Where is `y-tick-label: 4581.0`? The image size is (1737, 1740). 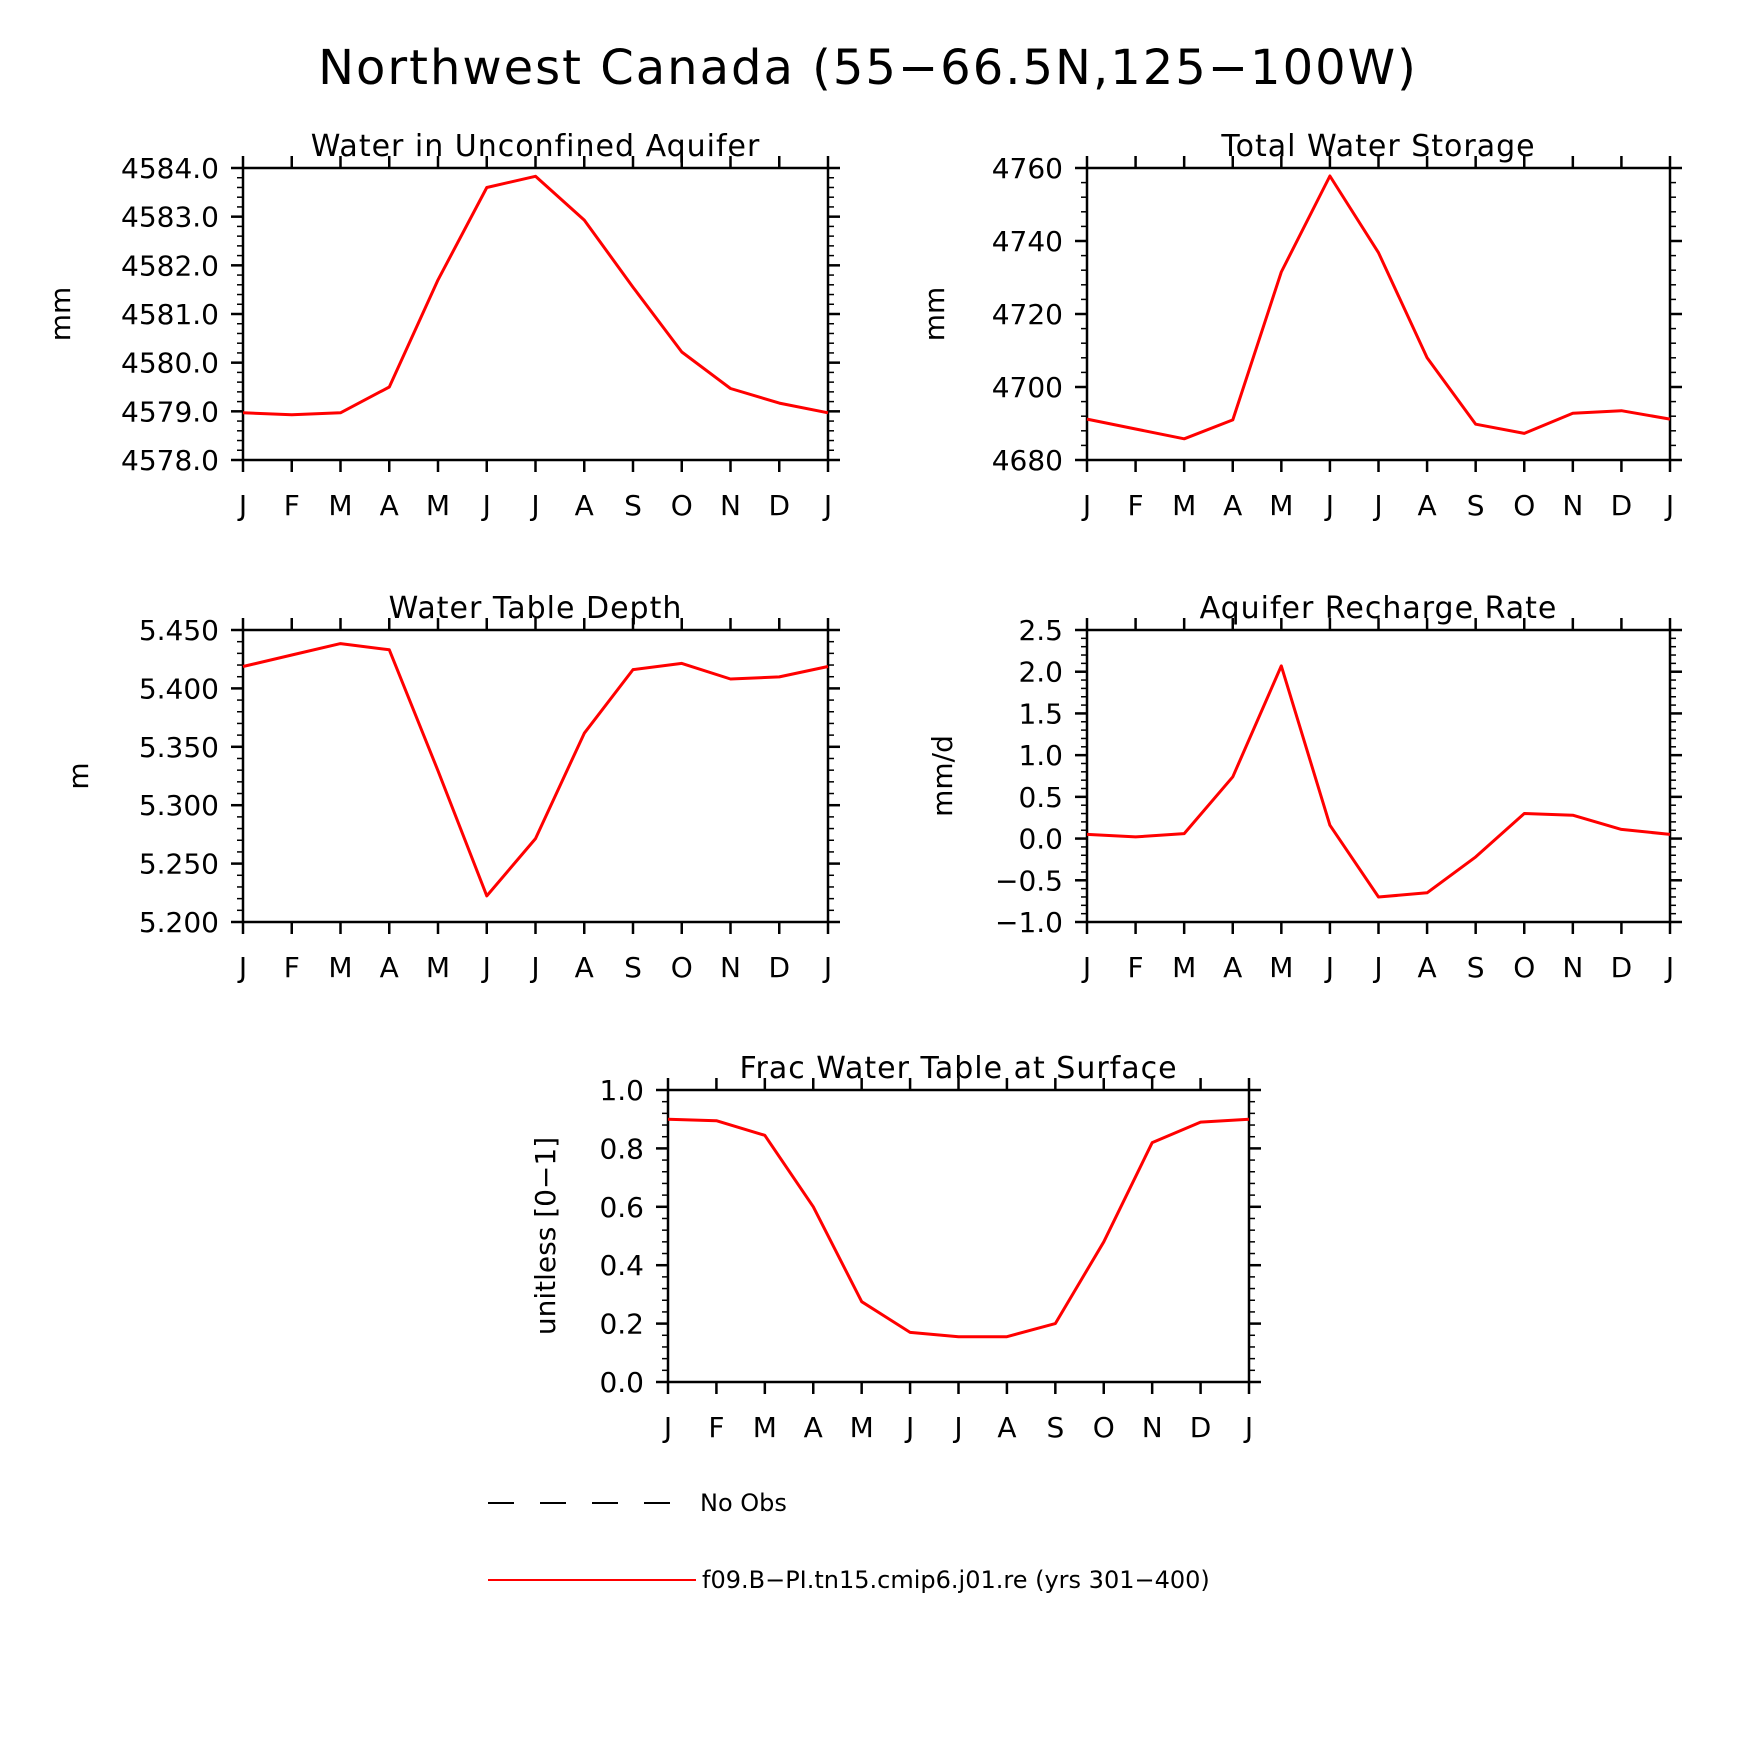
y-tick-label: 4581.0 is located at coordinates (170, 314).